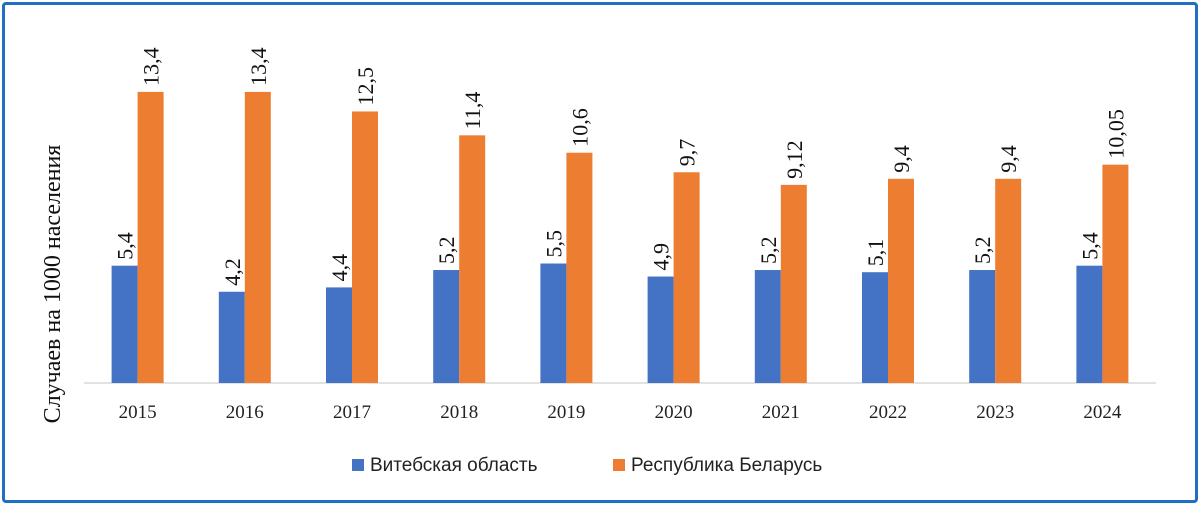  Describe the element at coordinates (794, 159) in the screenshot. I see `data-label-belarus-2021: 9,12` at that location.